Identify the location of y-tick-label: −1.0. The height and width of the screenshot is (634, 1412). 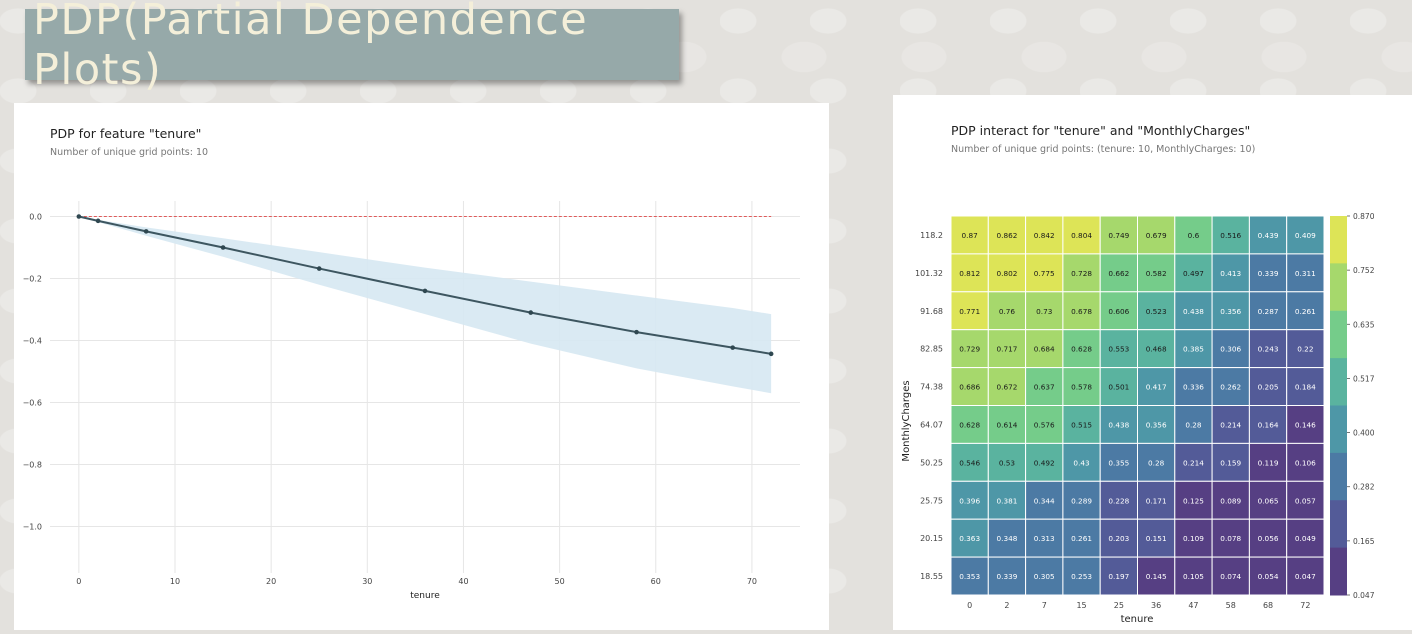
(32, 527).